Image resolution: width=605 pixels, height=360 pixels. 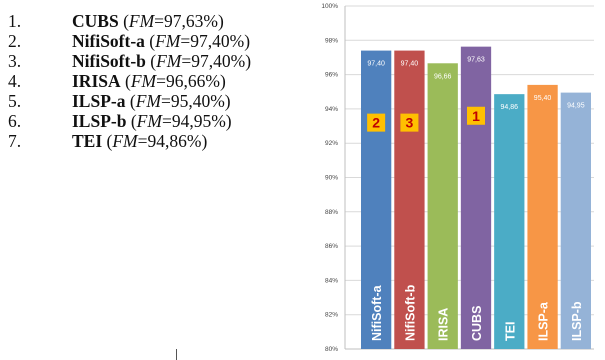 I want to click on category-label: CUBS, so click(x=477, y=323).